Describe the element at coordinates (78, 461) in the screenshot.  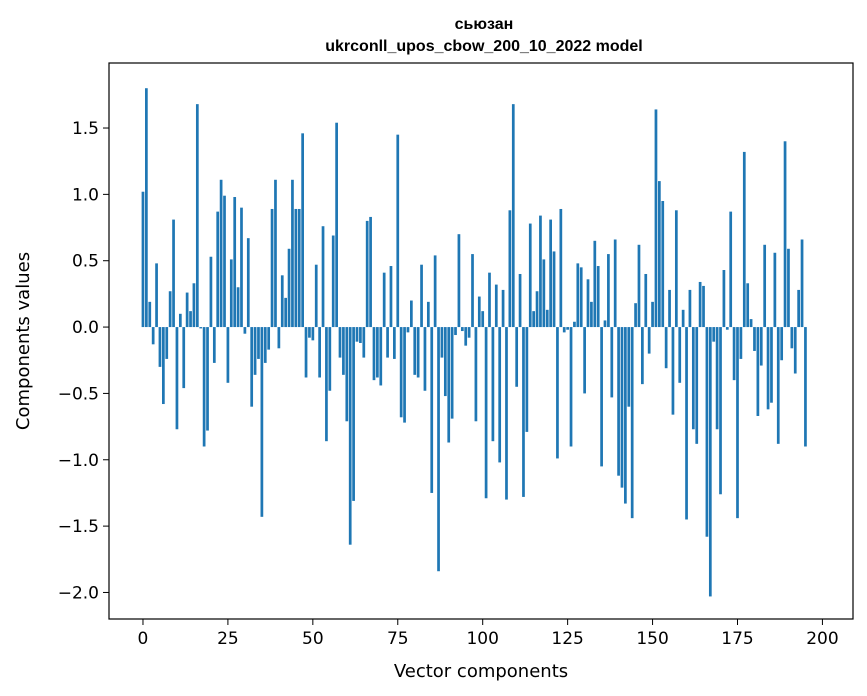
I see `y-tick-label: −1.0` at that location.